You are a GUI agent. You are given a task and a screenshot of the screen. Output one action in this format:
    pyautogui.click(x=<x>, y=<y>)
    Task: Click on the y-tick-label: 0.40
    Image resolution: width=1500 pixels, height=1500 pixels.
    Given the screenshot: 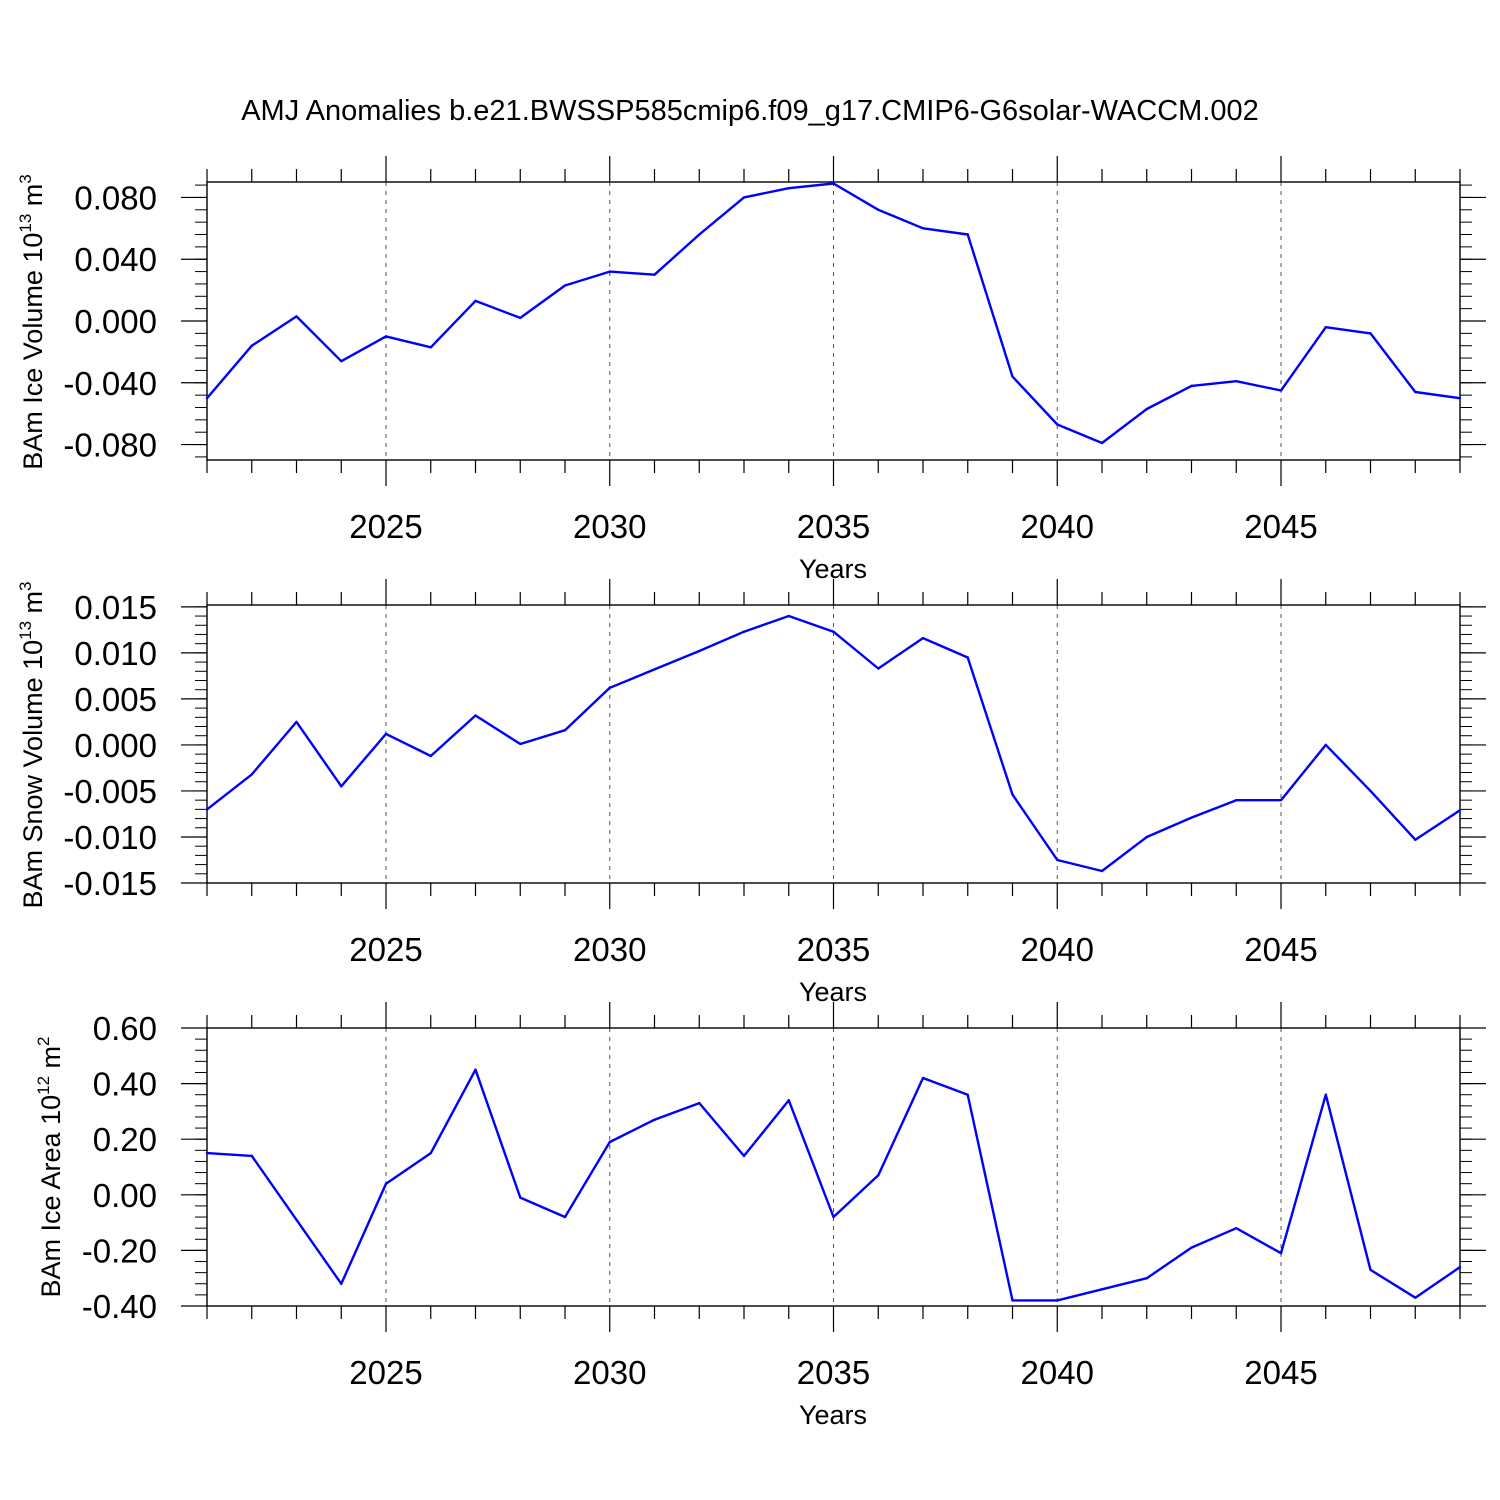 What is the action you would take?
    pyautogui.click(x=125, y=1084)
    